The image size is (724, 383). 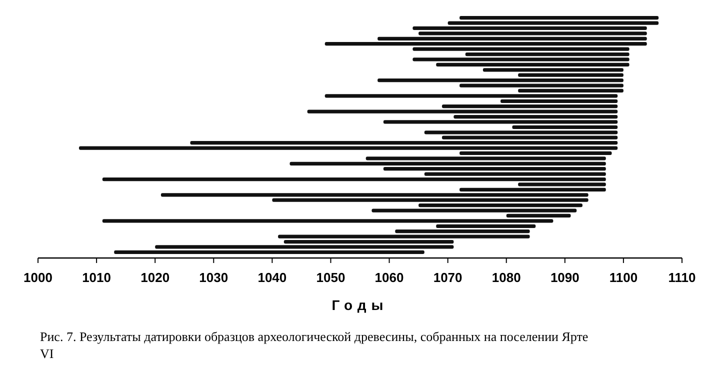 What do you see at coordinates (360, 305) in the screenshot?
I see `x-axis-title: Годы` at bounding box center [360, 305].